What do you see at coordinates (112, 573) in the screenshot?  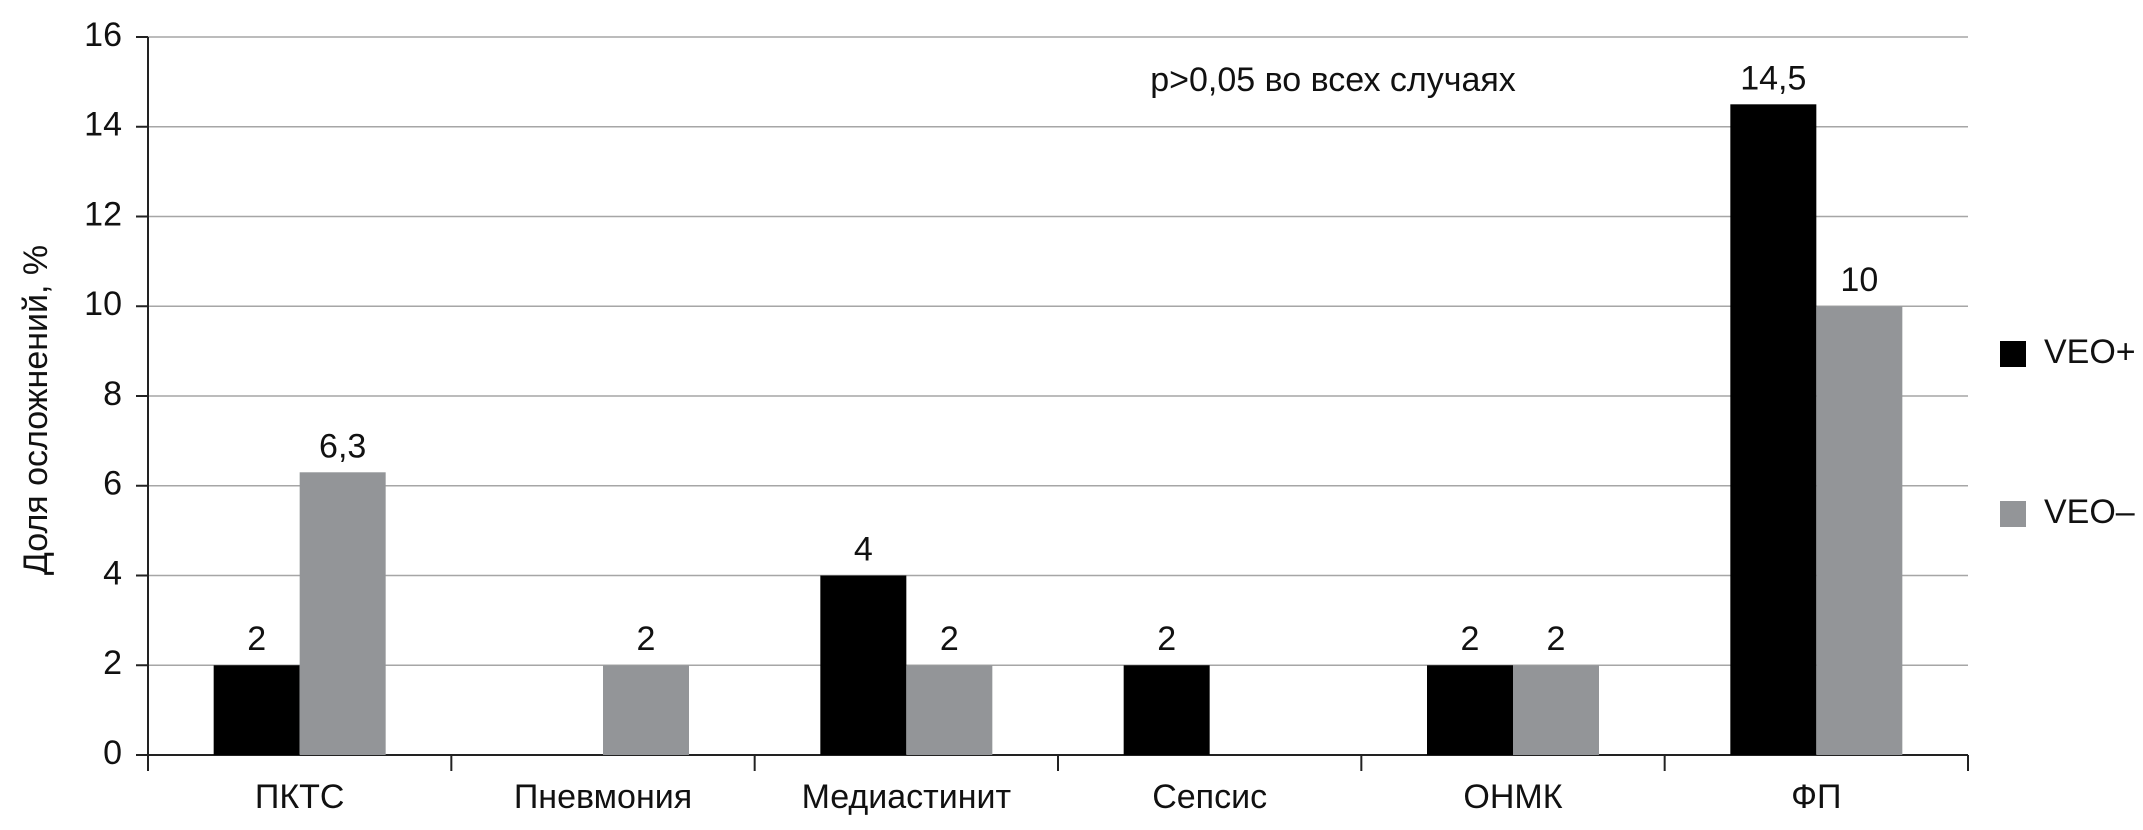 I see `y-tick-label: 4` at bounding box center [112, 573].